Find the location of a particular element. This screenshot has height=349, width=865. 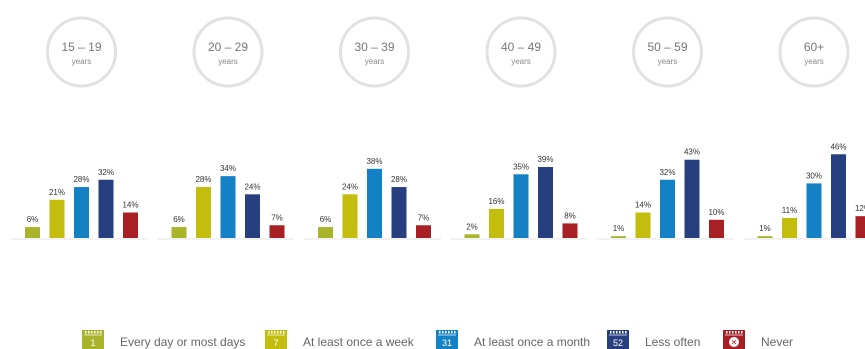

age-label: 15 – 19 is located at coordinates (81, 47).